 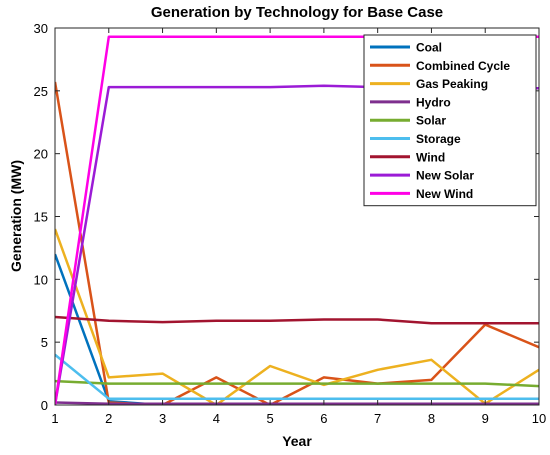 What do you see at coordinates (438, 139) in the screenshot?
I see `legend-label: Storage` at bounding box center [438, 139].